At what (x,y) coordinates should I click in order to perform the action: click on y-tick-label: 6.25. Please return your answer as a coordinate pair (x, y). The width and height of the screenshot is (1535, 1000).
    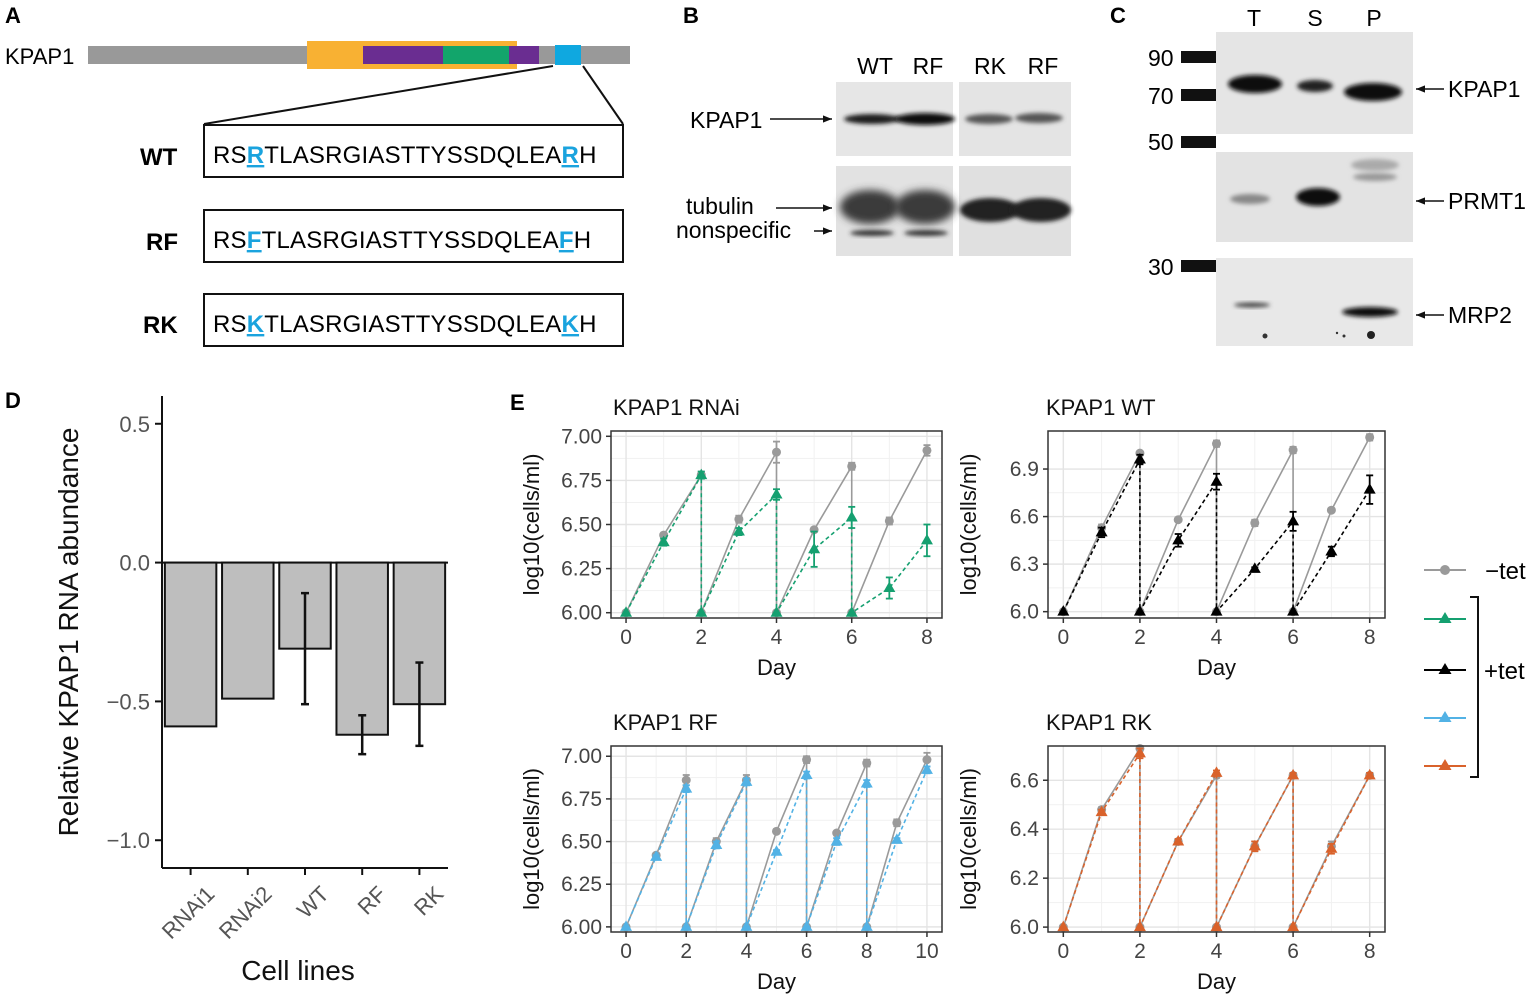
    Looking at the image, I should click on (581, 884).